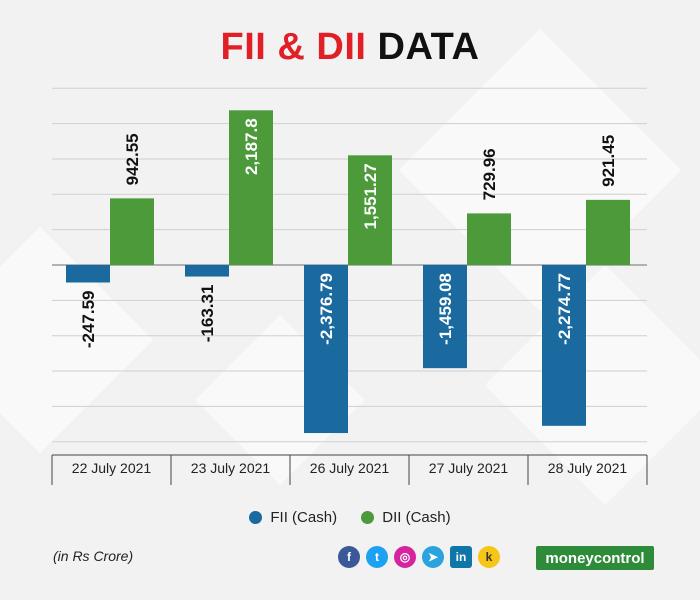 The height and width of the screenshot is (600, 700). Describe the element at coordinates (251, 146) in the screenshot. I see `data-label-dii: 2,187.8` at that location.